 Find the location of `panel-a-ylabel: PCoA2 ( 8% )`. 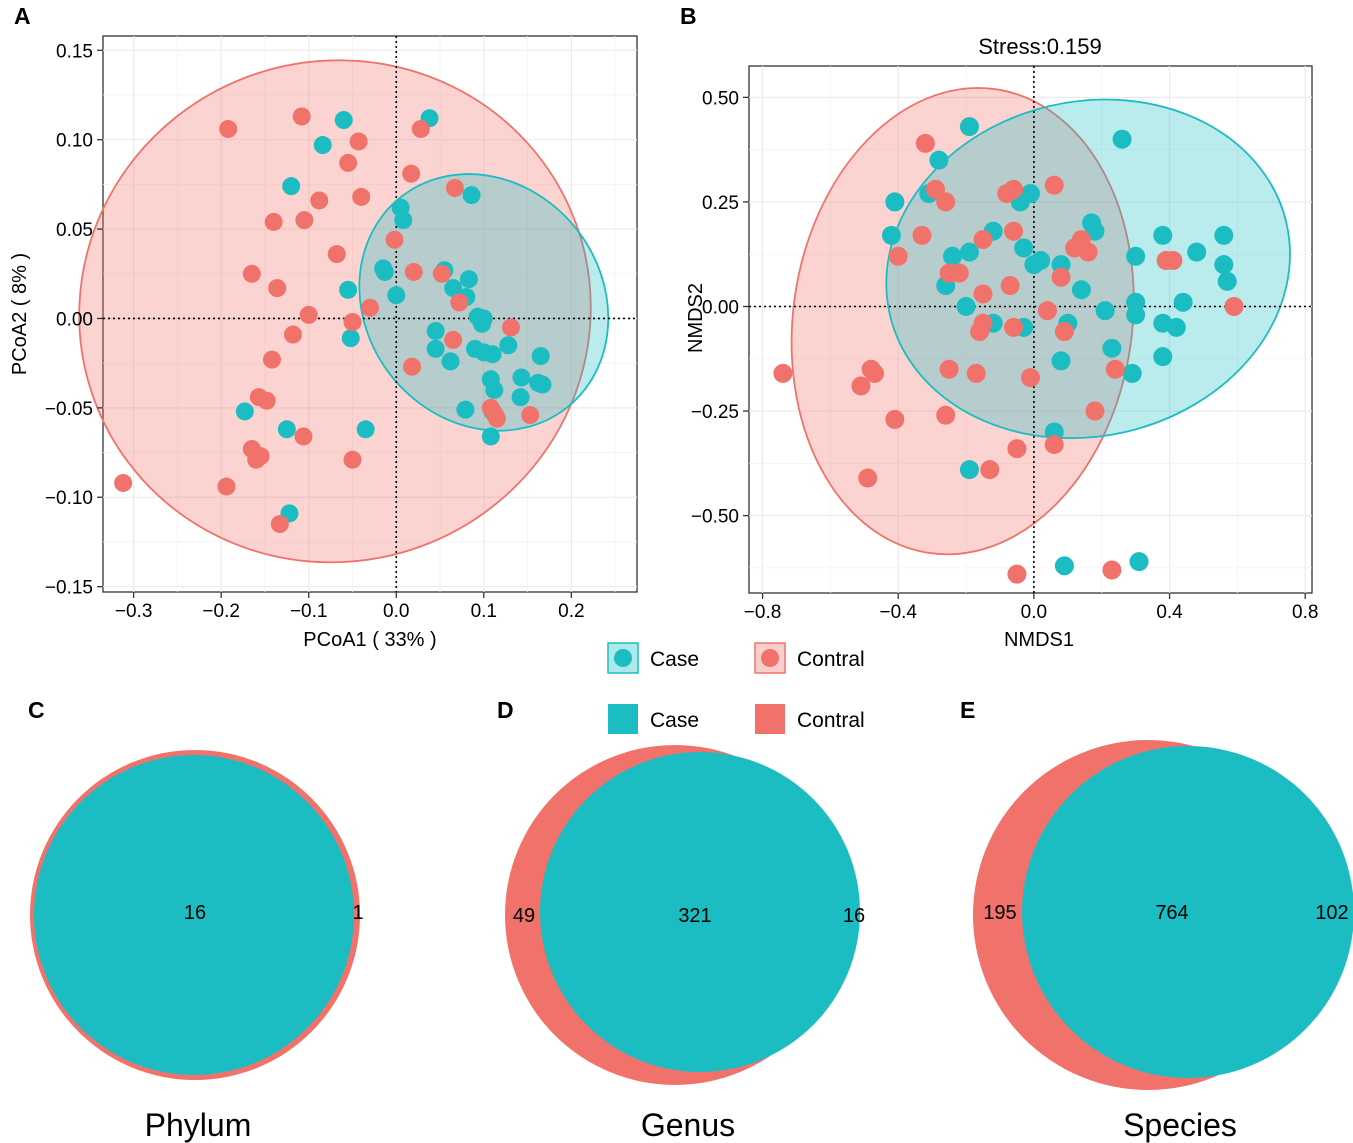

panel-a-ylabel: PCoA2 ( 8% ) is located at coordinates (20, 314).